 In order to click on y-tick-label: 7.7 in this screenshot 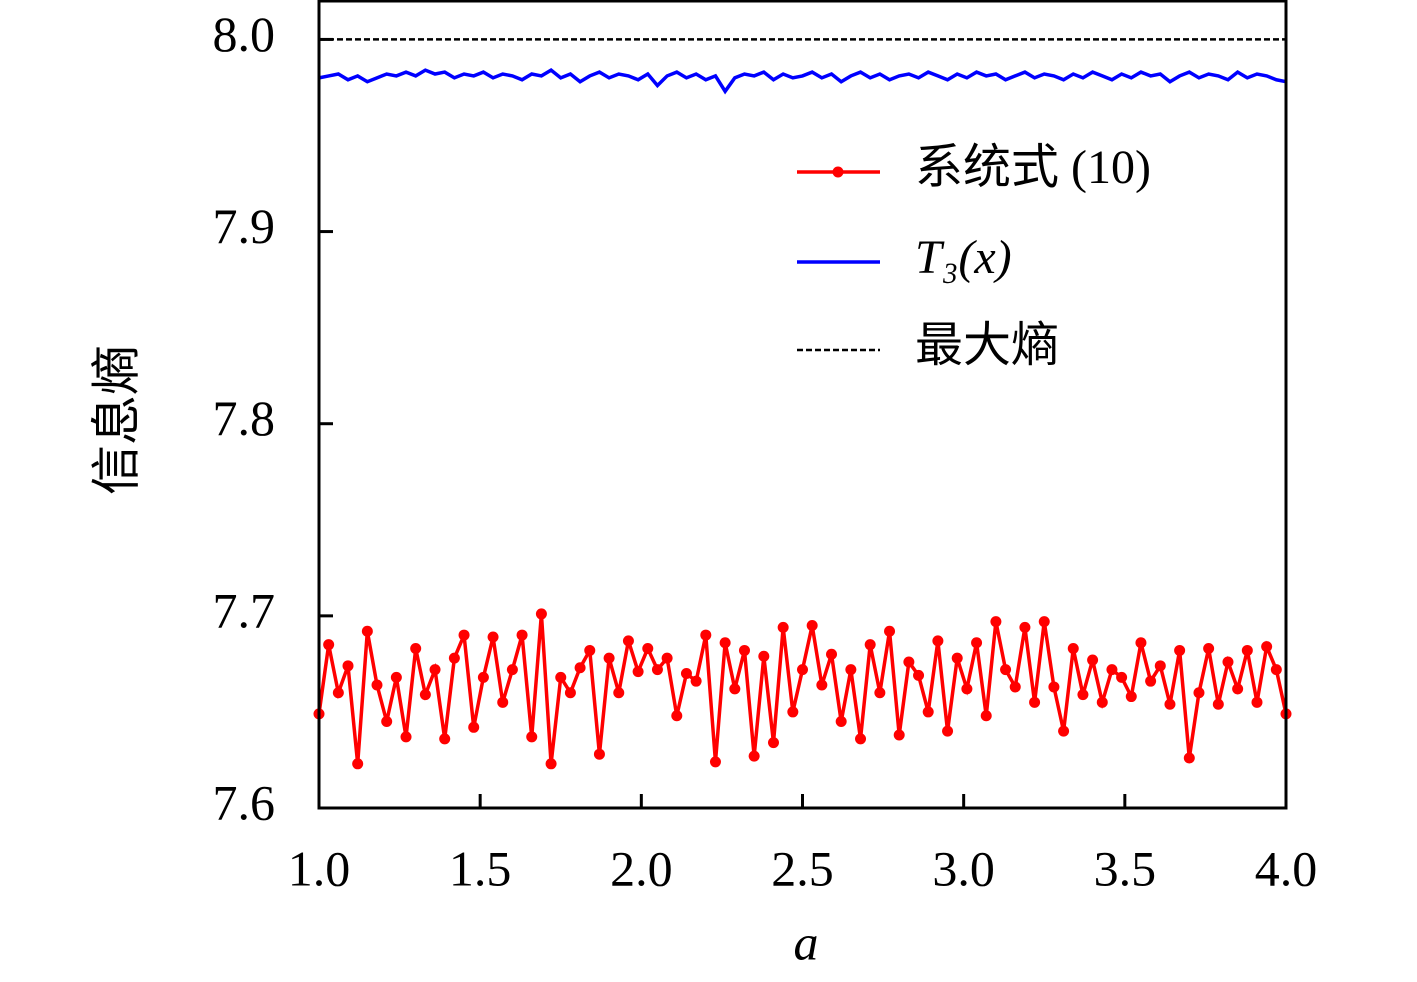, I will do `click(244, 610)`.